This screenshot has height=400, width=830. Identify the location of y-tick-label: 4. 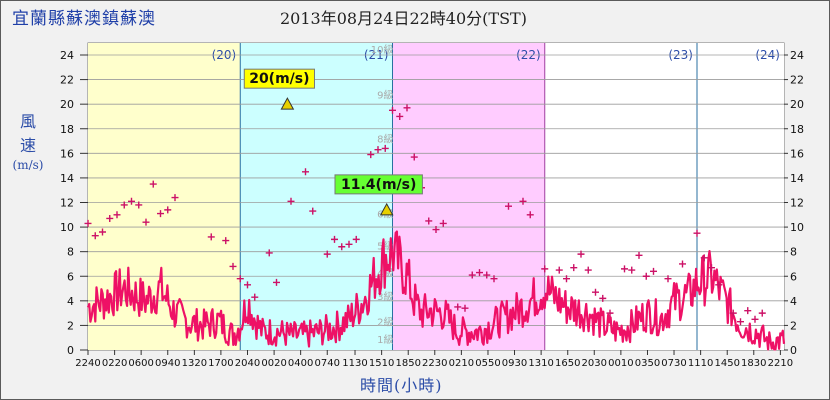
(70, 301).